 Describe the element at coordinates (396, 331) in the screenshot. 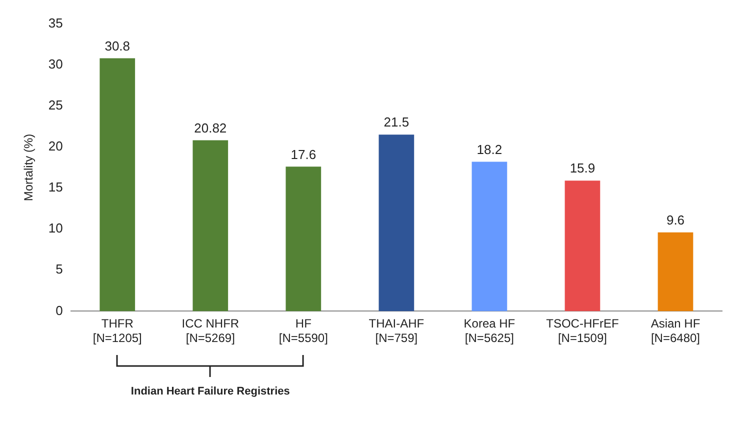

I see `x-tick-label: THAI-AHF [N=759]` at that location.